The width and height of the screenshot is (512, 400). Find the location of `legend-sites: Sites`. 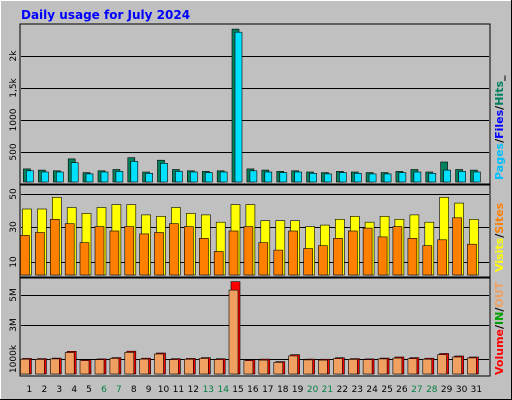

legend-sites: Sites is located at coordinates (499, 217).